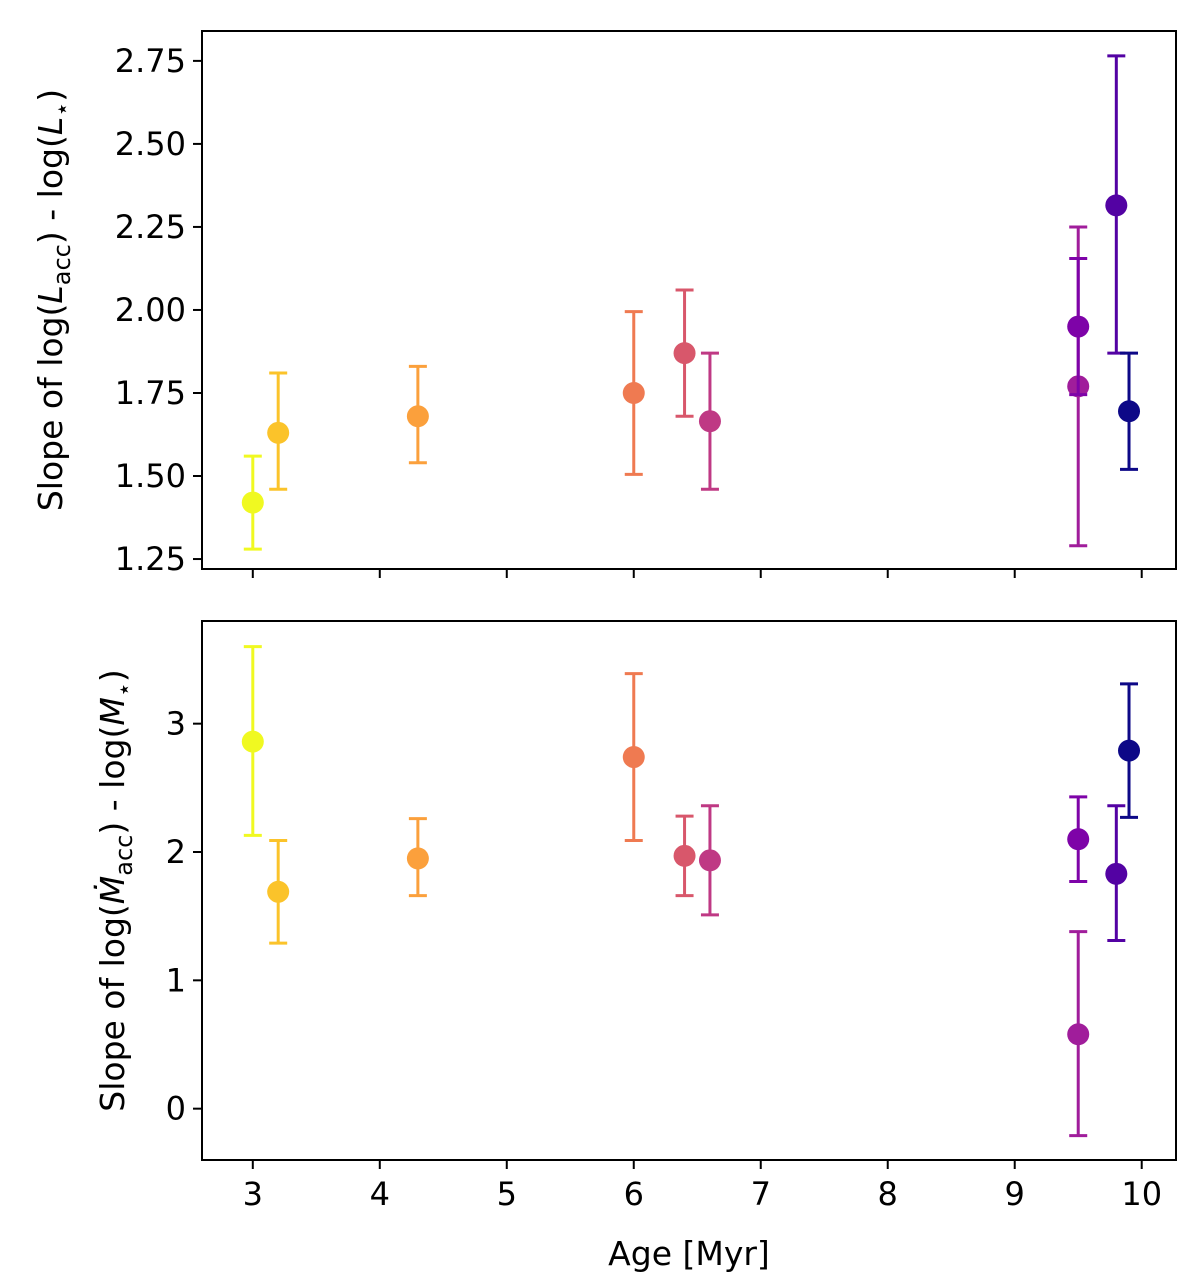  Describe the element at coordinates (507, 1194) in the screenshot. I see `x-tick-label: 5` at that location.